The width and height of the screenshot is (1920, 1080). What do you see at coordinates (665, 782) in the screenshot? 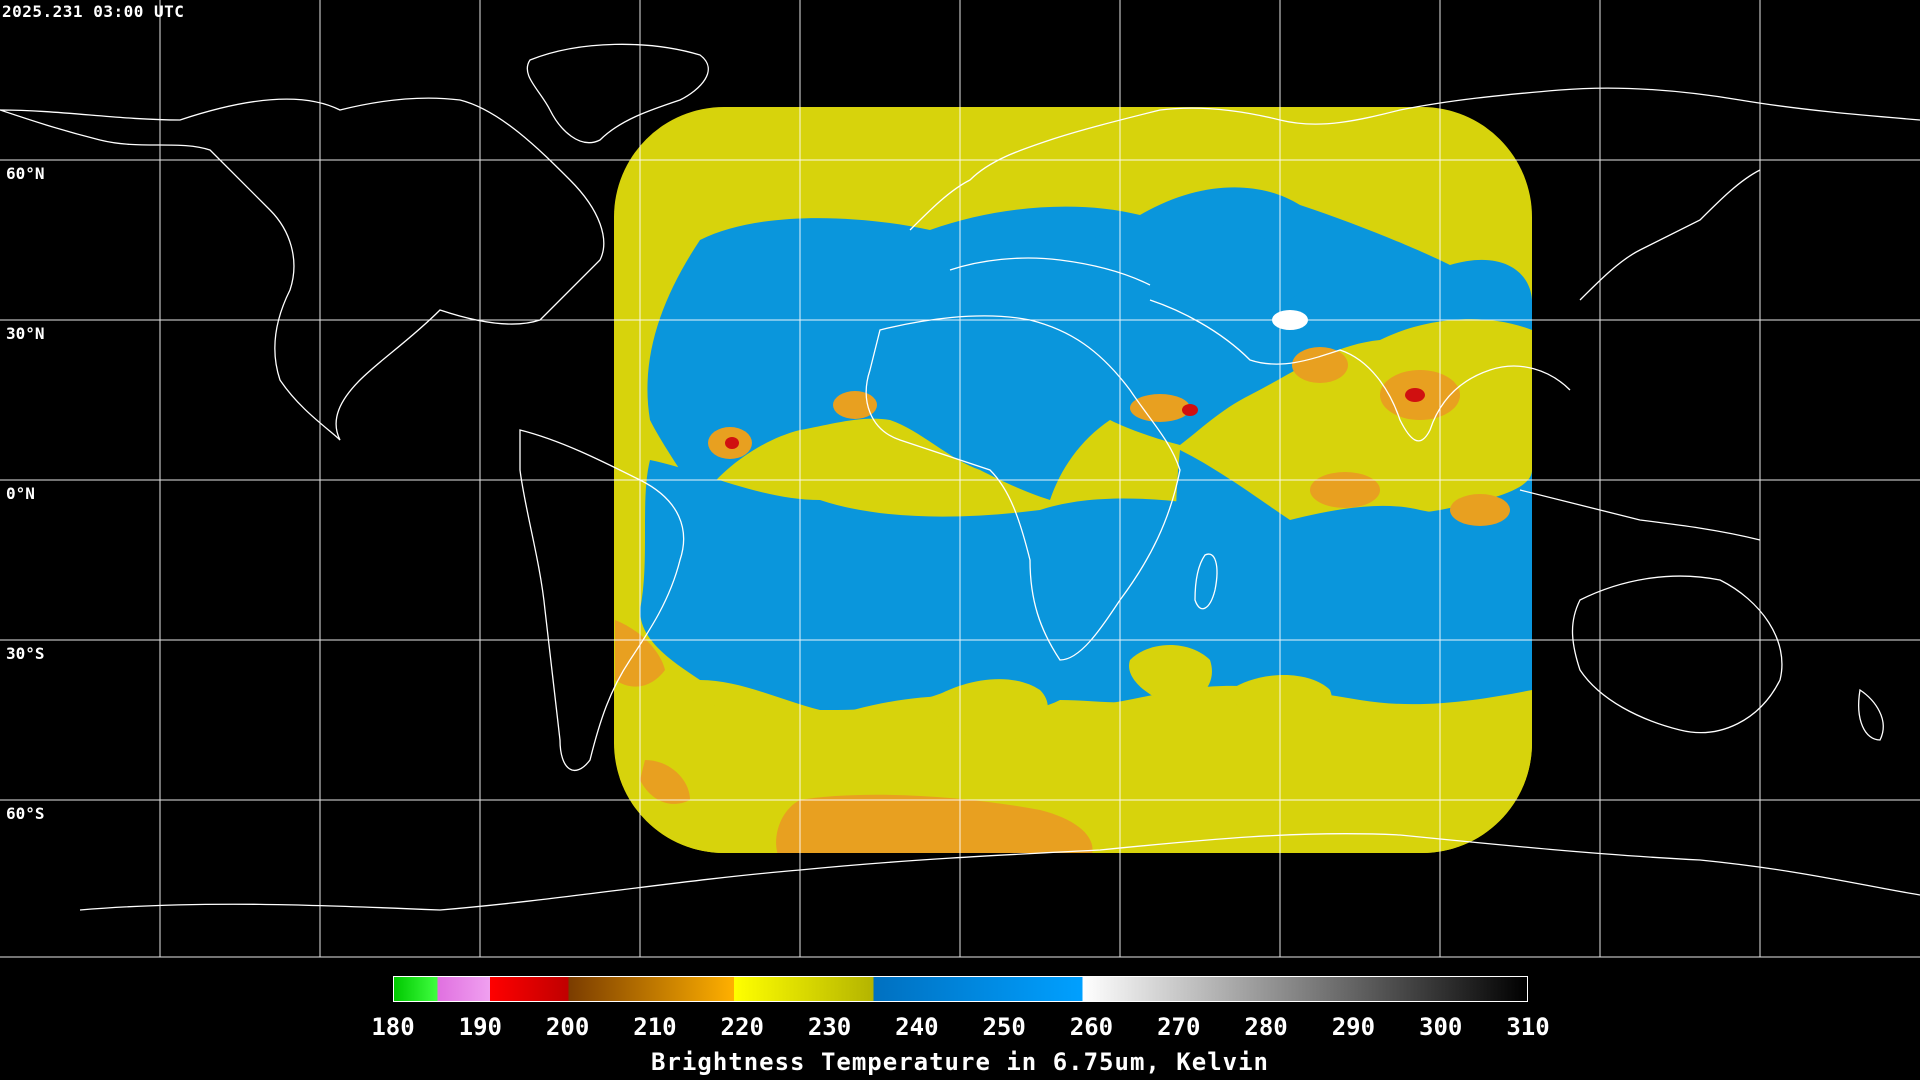
I see `convection-sa2` at bounding box center [665, 782].